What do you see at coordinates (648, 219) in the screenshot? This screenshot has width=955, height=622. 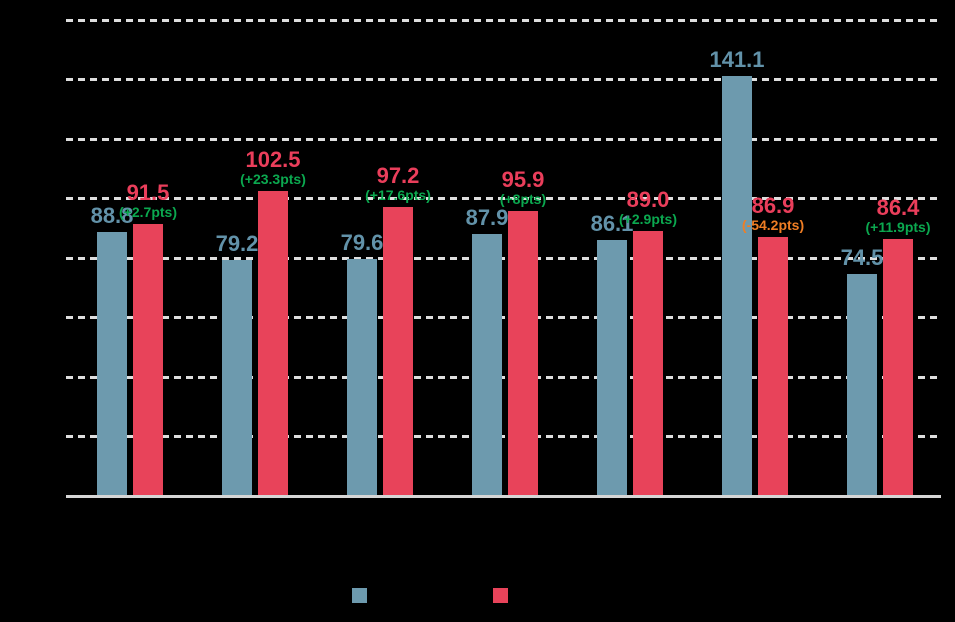 I see `delta-label: (+2.9pts)` at bounding box center [648, 219].